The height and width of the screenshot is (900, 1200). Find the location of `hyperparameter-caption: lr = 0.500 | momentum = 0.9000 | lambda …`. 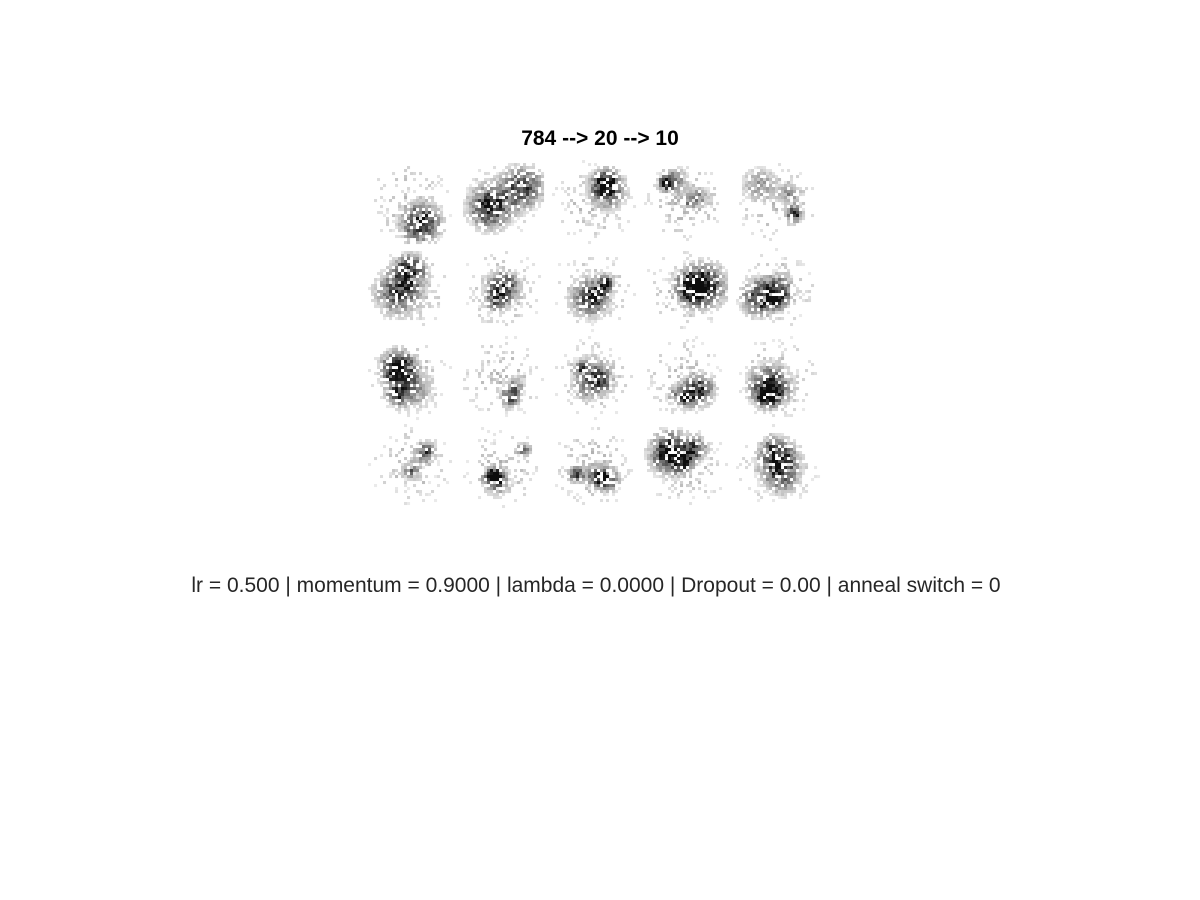

hyperparameter-caption: lr = 0.500 | momentum = 0.9000 | lambda … is located at coordinates (596, 585).